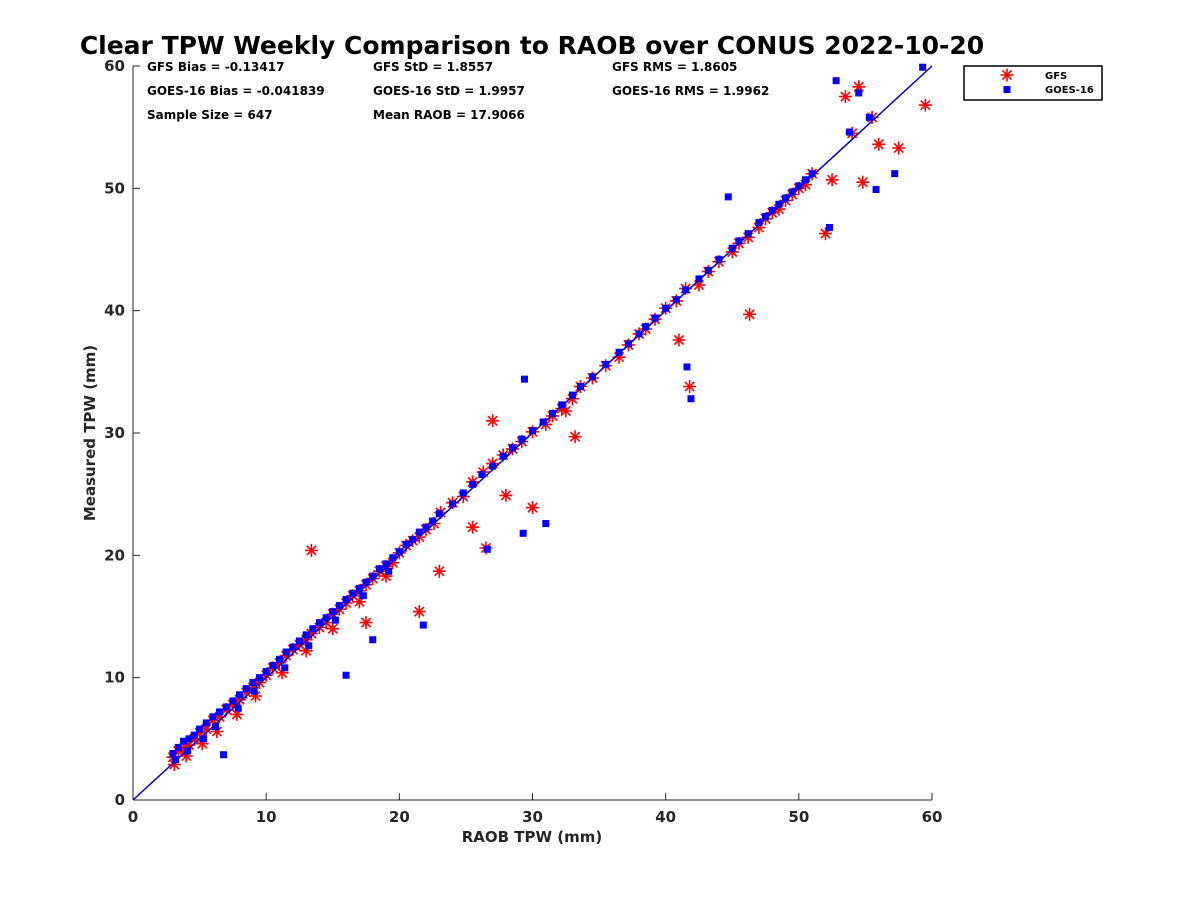  I want to click on y-tick-label: 0, so click(120, 800).